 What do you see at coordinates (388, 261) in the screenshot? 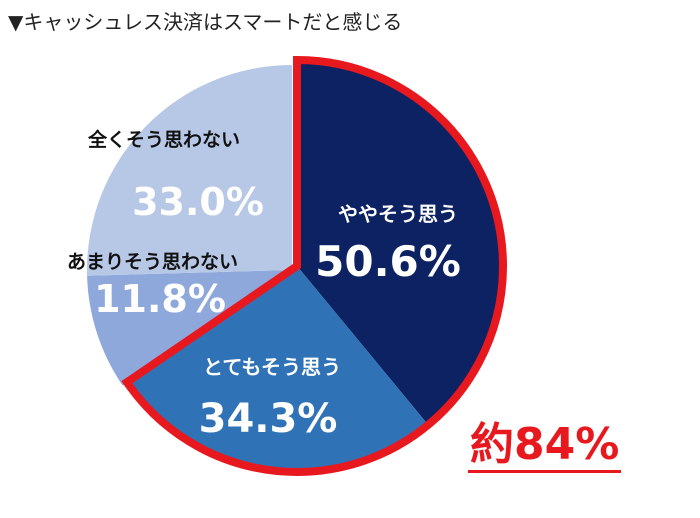
I see `slice-value-1: 50.6%` at bounding box center [388, 261].